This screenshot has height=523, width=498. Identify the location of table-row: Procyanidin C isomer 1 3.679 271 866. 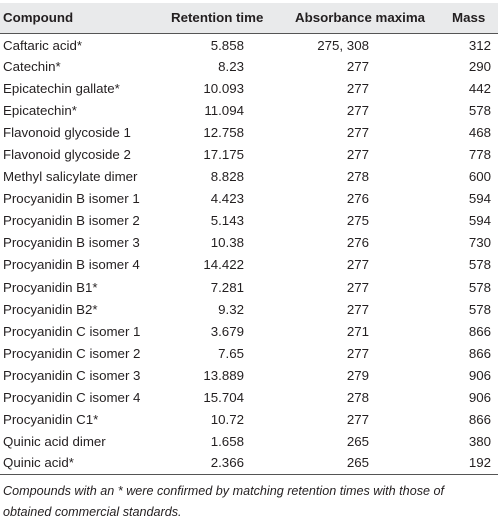
(249, 331).